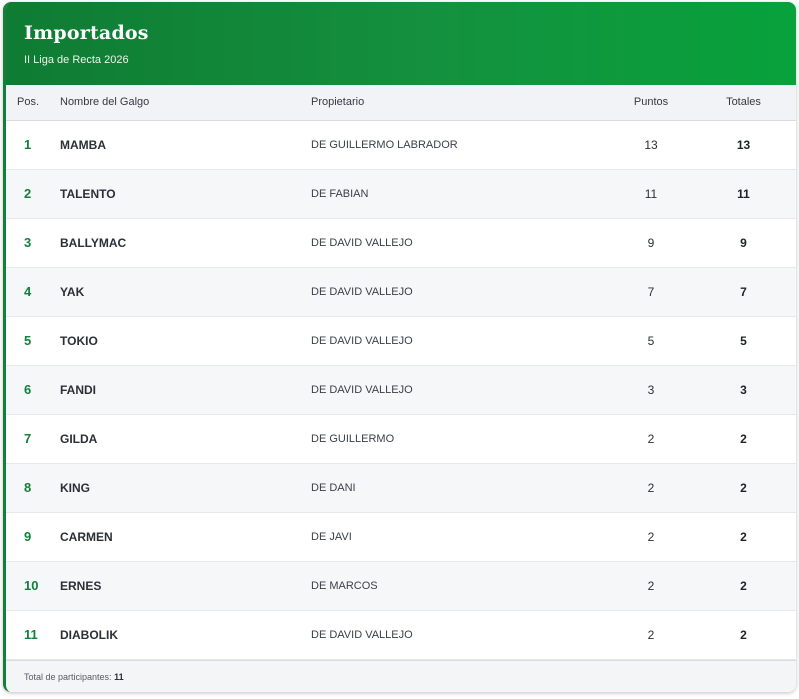 The height and width of the screenshot is (699, 799). Describe the element at coordinates (331, 536) in the screenshot. I see `row-owner: DE JAVI` at that location.